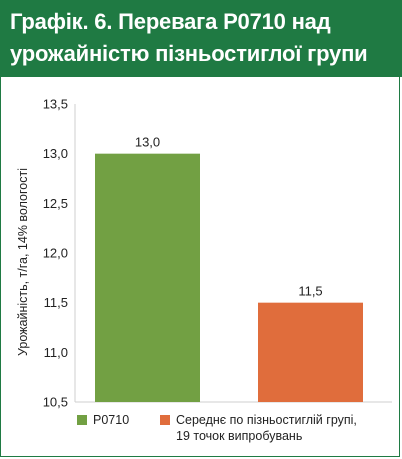 The width and height of the screenshot is (402, 459). What do you see at coordinates (55, 402) in the screenshot?
I see `y-tick-label: 10,5` at bounding box center [55, 402].